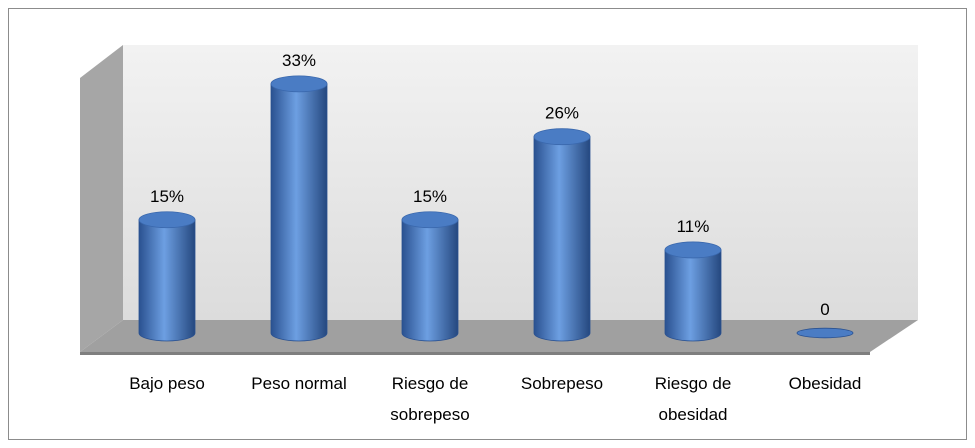 Image resolution: width=975 pixels, height=448 pixels. What do you see at coordinates (824, 309) in the screenshot?
I see `data-label: 0` at bounding box center [824, 309].